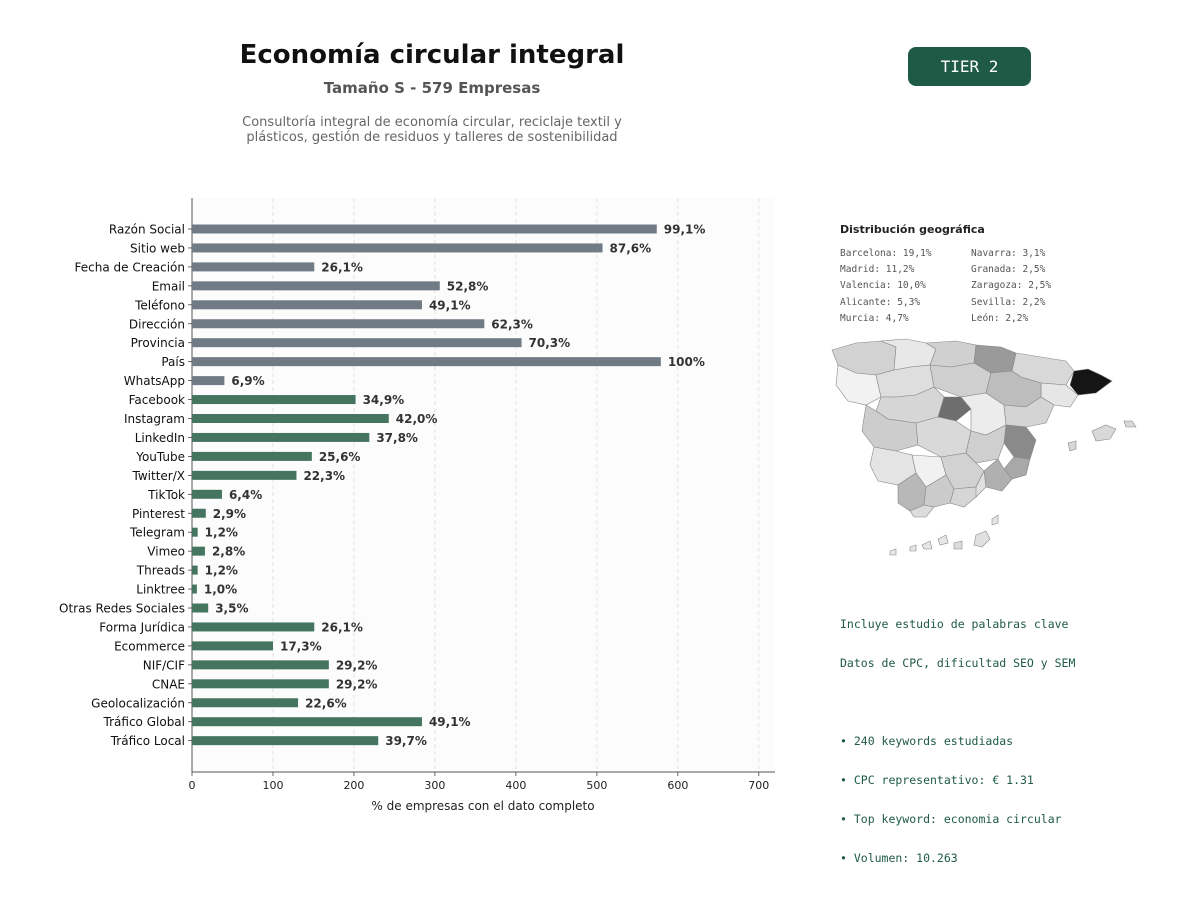  I want to click on category-label: Telegram, so click(157, 533).